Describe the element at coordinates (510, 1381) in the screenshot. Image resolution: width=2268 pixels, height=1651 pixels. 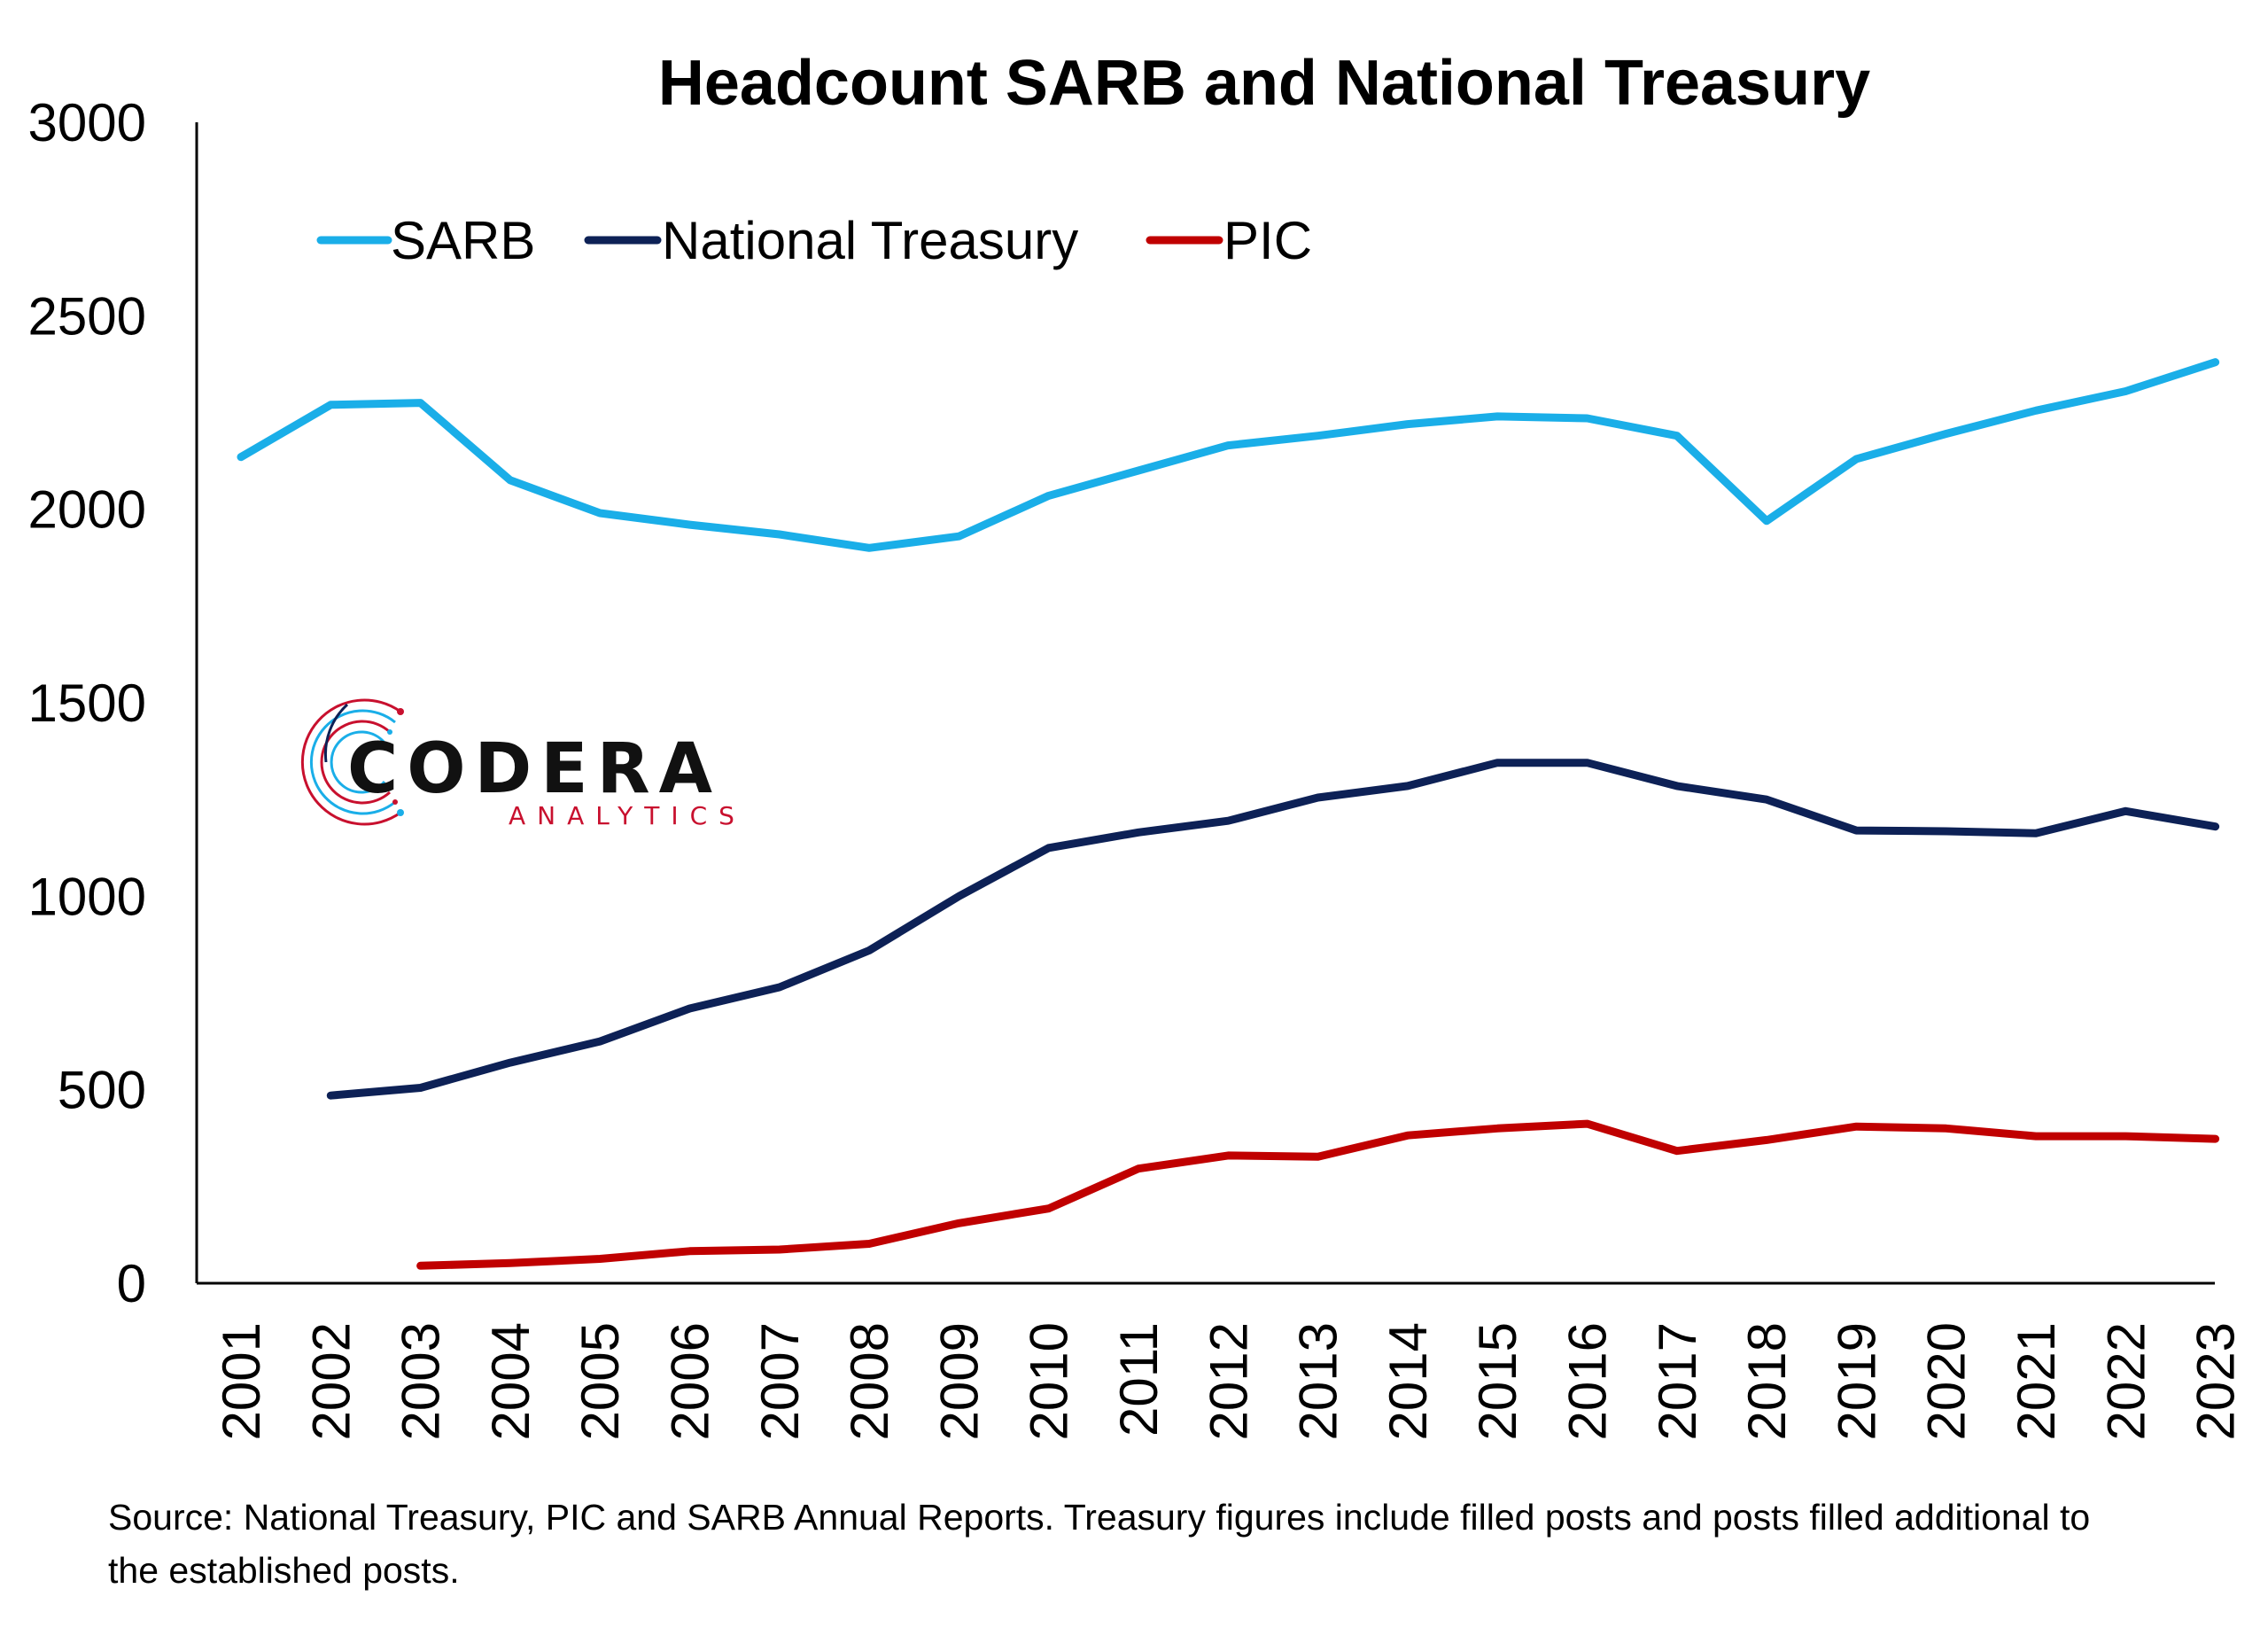
I see `x-tick-label: 2004` at that location.